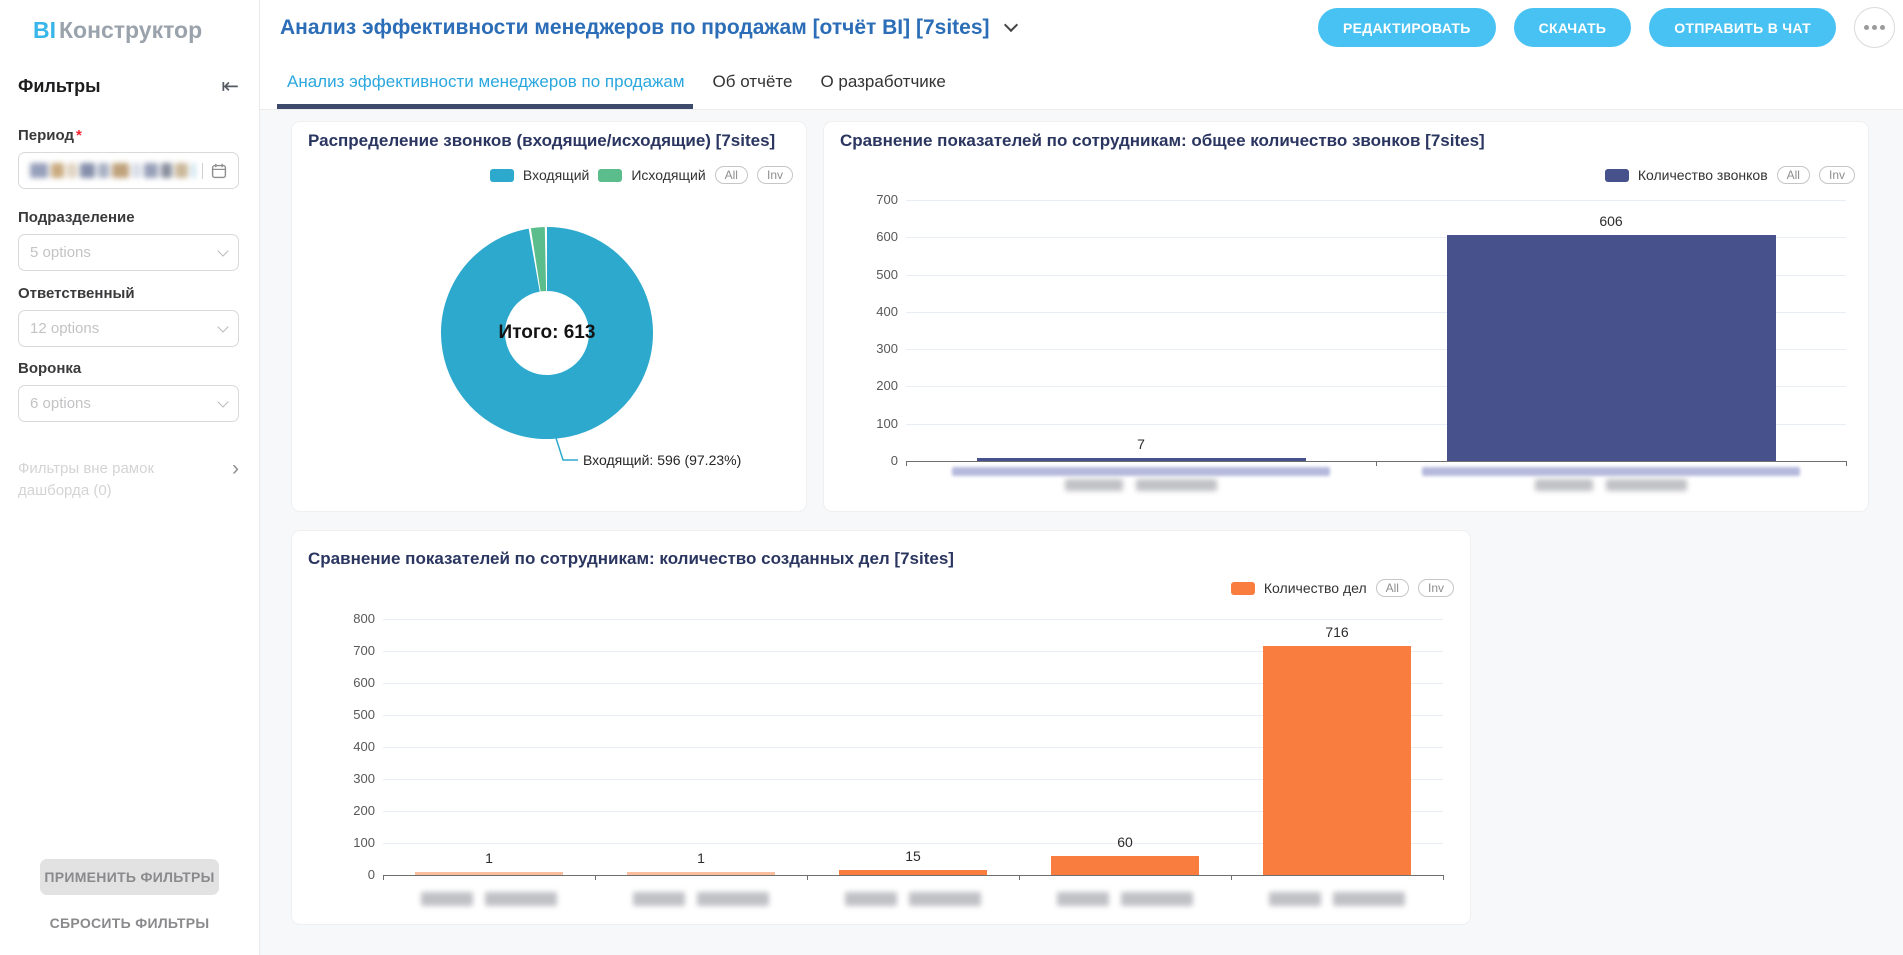 The image size is (1903, 955). I want to click on funnel-placeholder: 6 options, so click(60, 403).